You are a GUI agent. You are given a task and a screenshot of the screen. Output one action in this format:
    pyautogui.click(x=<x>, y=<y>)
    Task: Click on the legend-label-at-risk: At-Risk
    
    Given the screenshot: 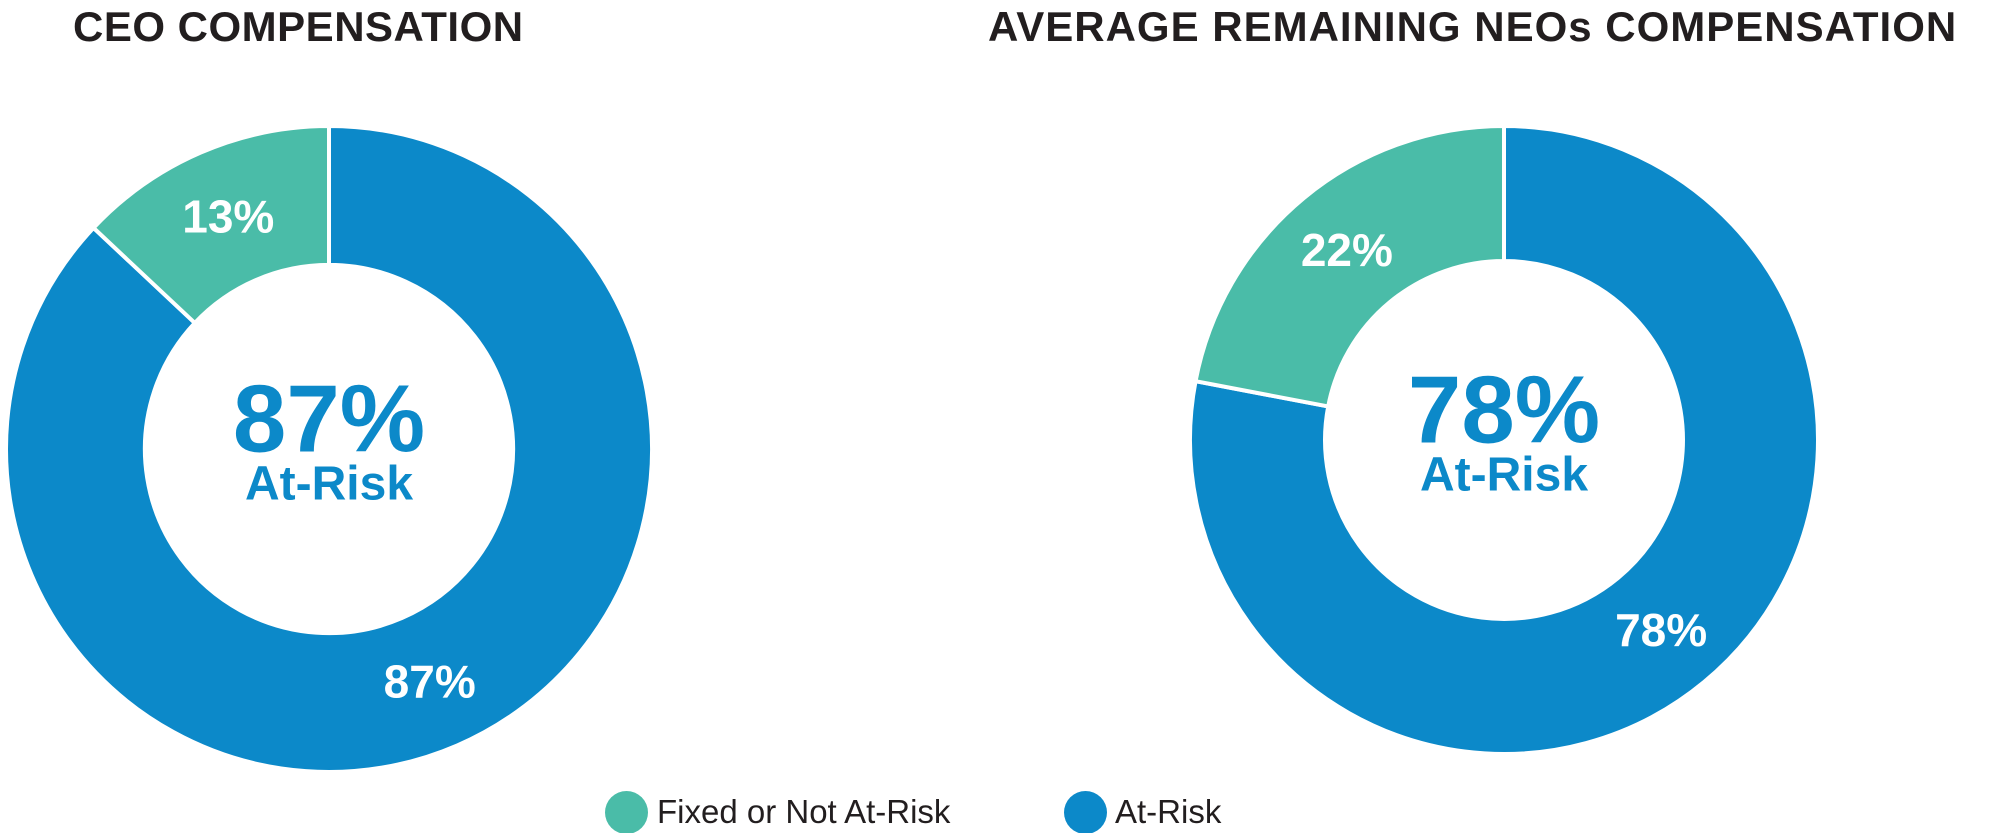 What is the action you would take?
    pyautogui.click(x=1168, y=811)
    